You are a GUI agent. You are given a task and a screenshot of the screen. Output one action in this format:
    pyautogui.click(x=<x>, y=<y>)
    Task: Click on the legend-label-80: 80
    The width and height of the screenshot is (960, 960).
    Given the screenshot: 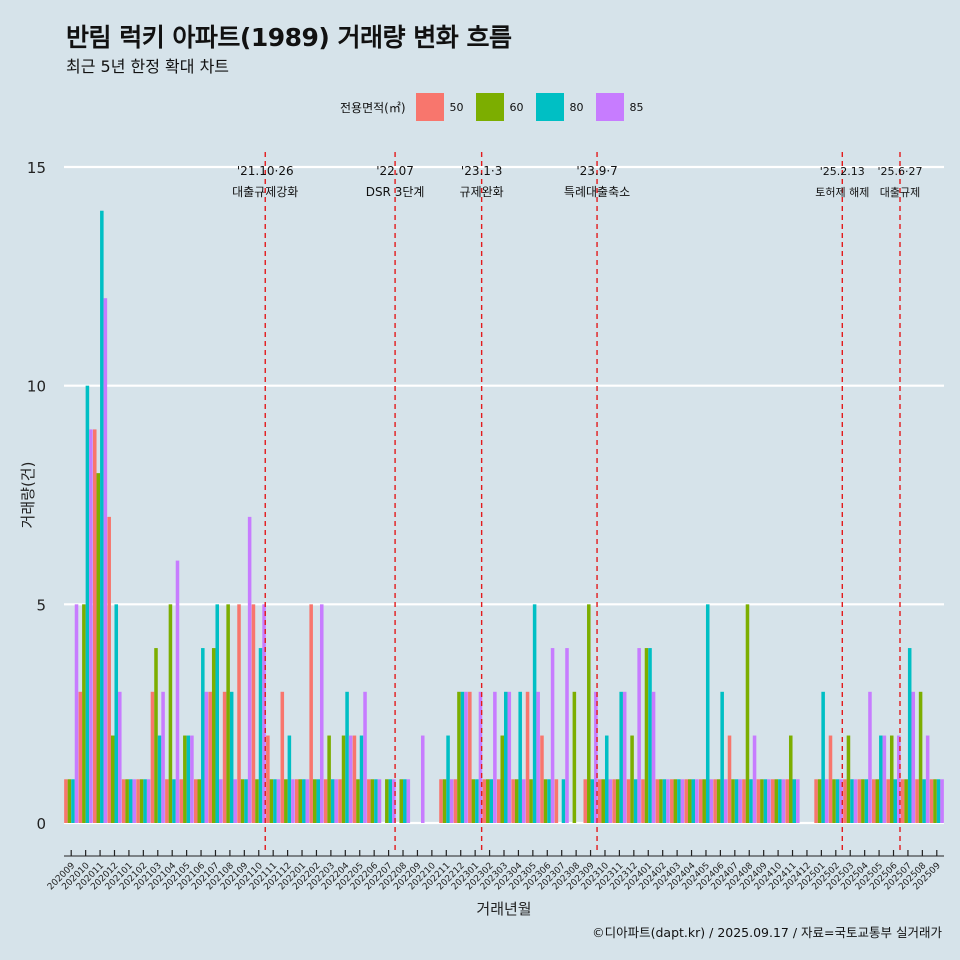 What is the action you would take?
    pyautogui.click(x=576, y=107)
    